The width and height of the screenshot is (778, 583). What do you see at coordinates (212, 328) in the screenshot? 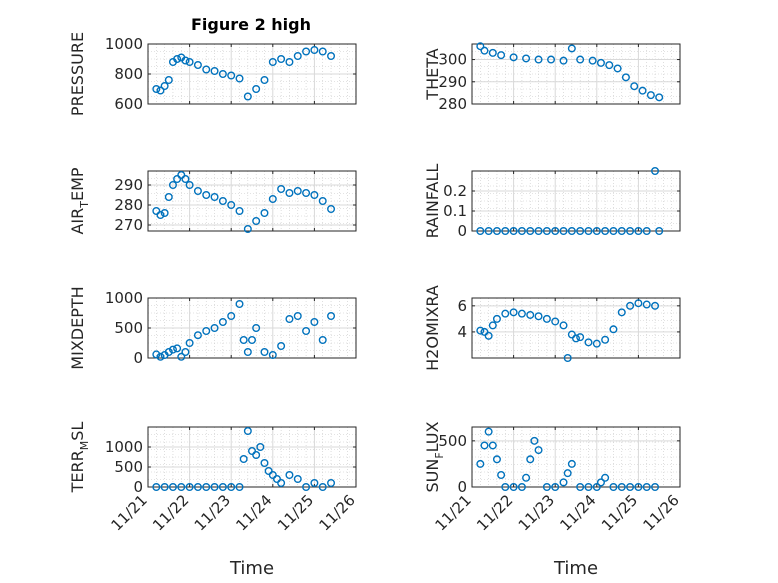
I see `subplot-5: 0 500 1000 MIXDEPTH` at bounding box center [212, 328].